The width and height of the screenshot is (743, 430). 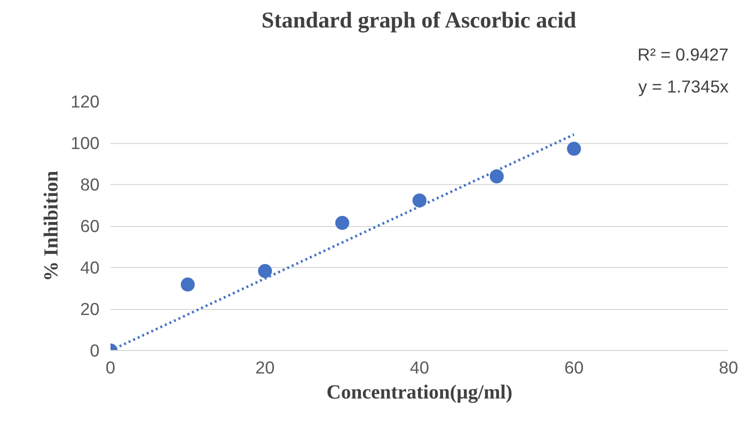 What do you see at coordinates (683, 86) in the screenshot?
I see `text: y = 1.7345x` at bounding box center [683, 86].